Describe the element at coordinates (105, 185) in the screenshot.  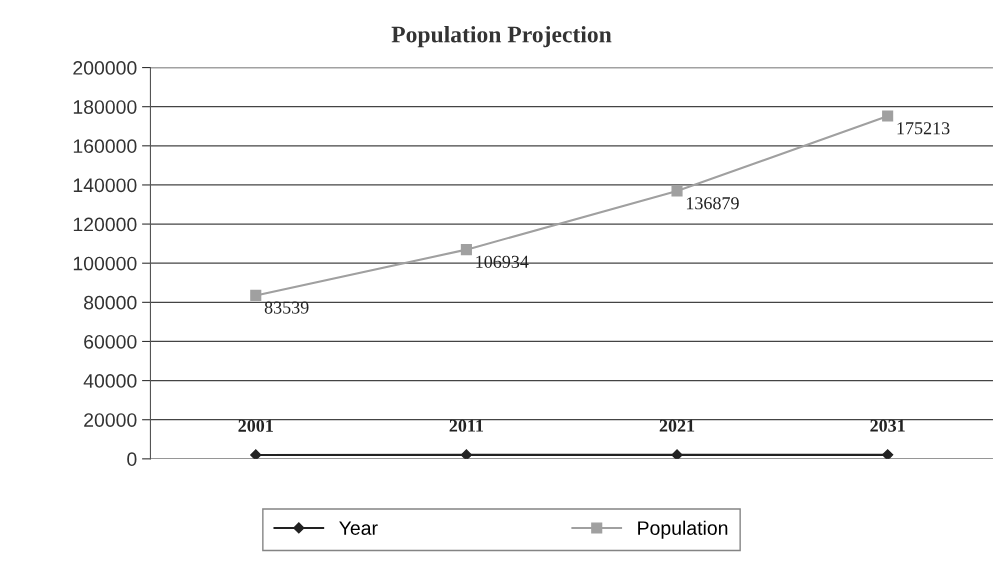
I see `y-tick-label: 140000` at that location.